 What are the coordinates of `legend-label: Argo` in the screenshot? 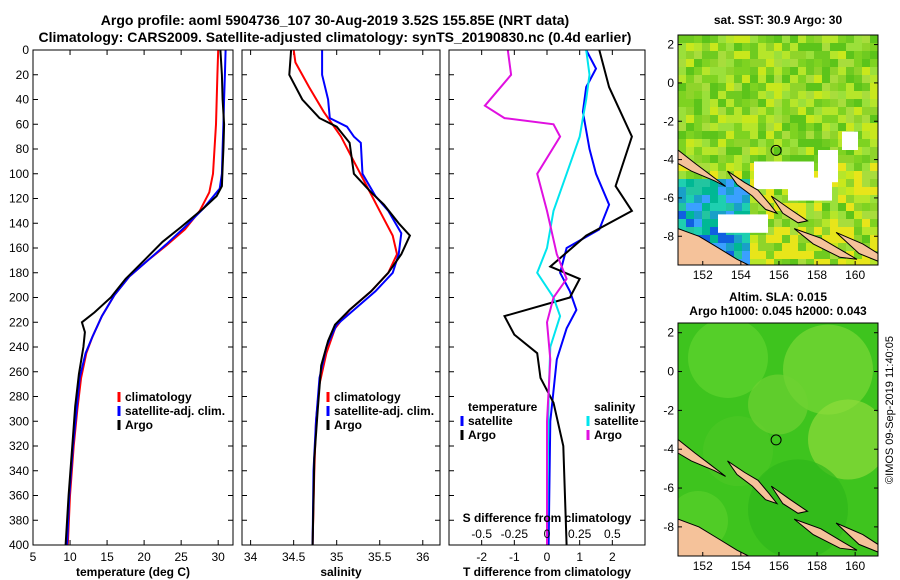 It's located at (139, 425).